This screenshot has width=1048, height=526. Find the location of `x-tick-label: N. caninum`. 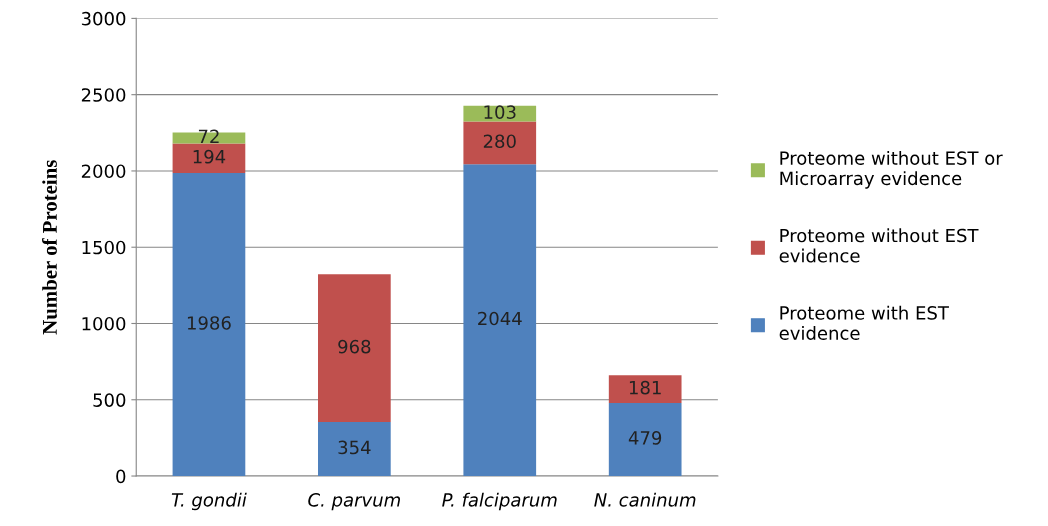

x-tick-label: N. caninum is located at coordinates (645, 499).